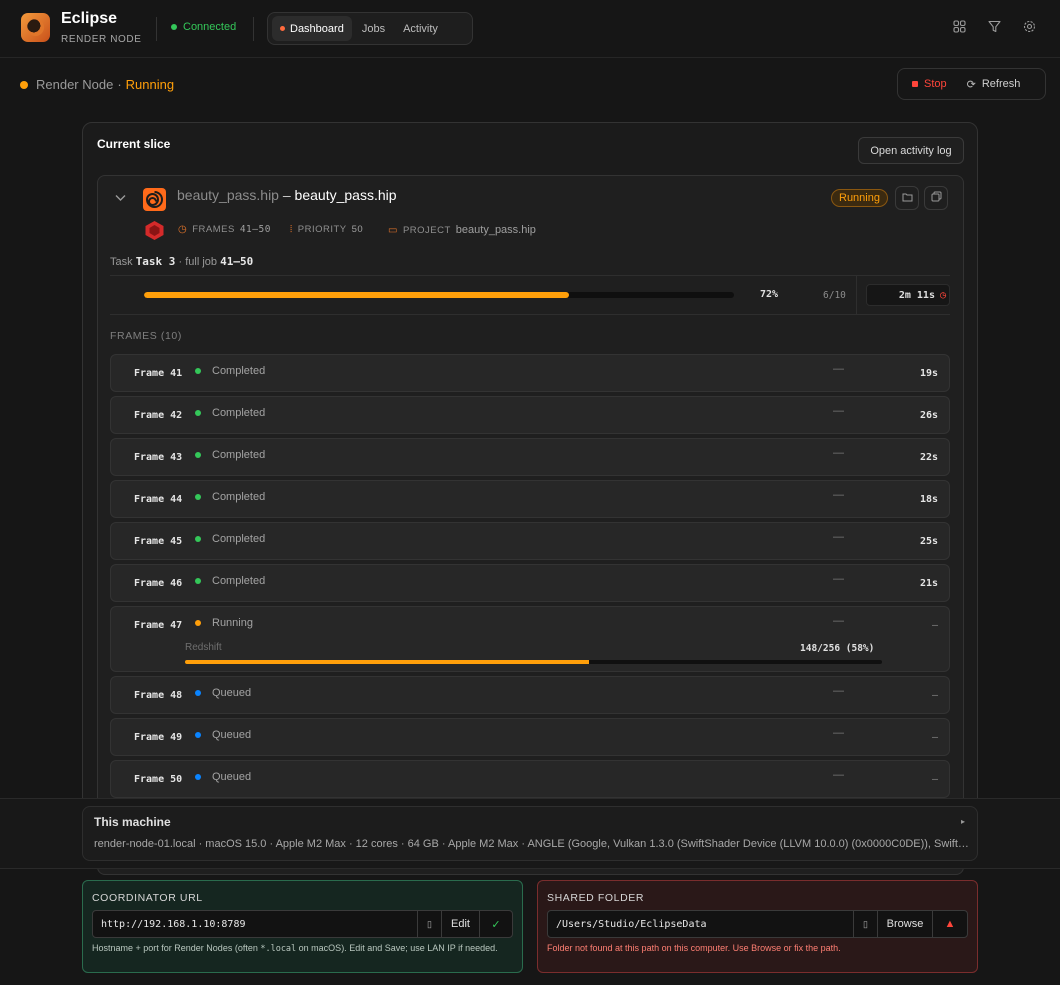 Image resolution: width=1060 pixels, height=985 pixels. I want to click on frame-row: Frame 42 Completed — 26s, so click(530, 415).